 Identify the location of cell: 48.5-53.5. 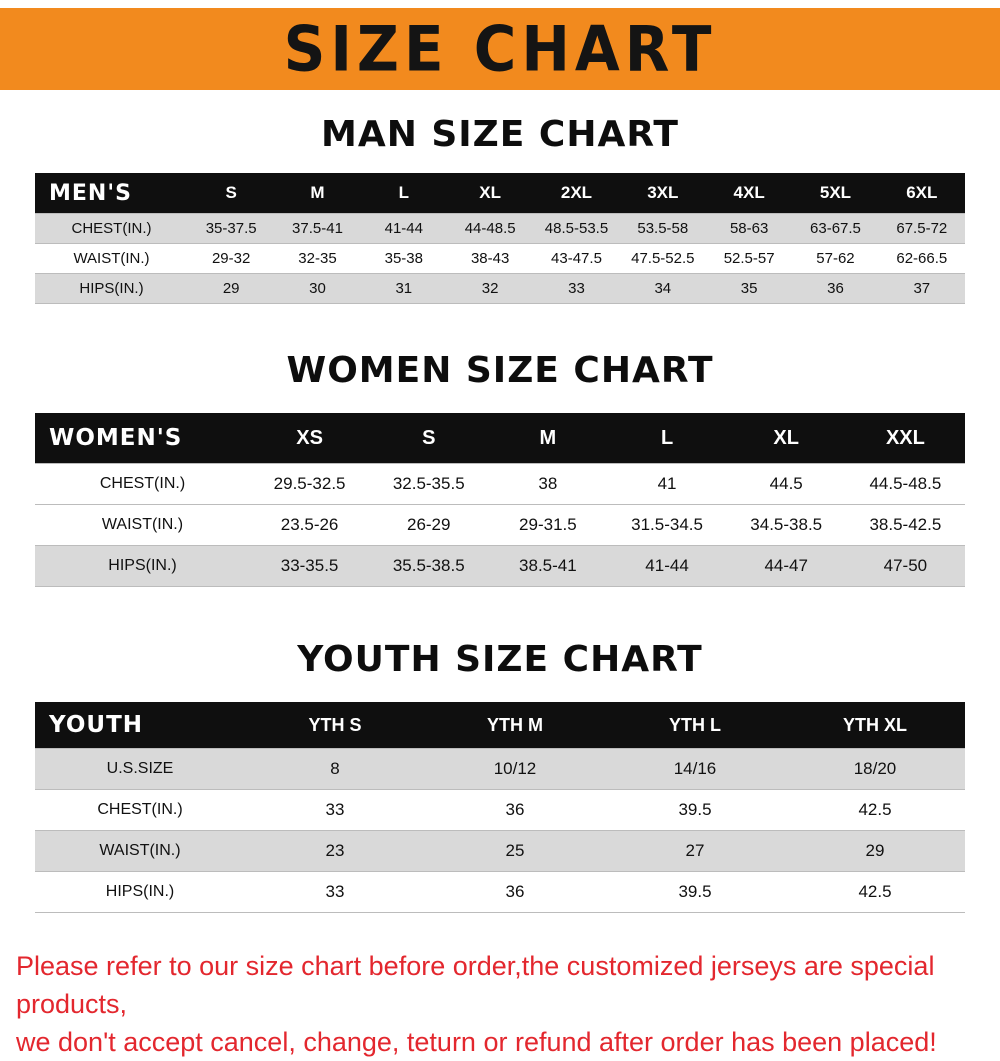
(576, 228).